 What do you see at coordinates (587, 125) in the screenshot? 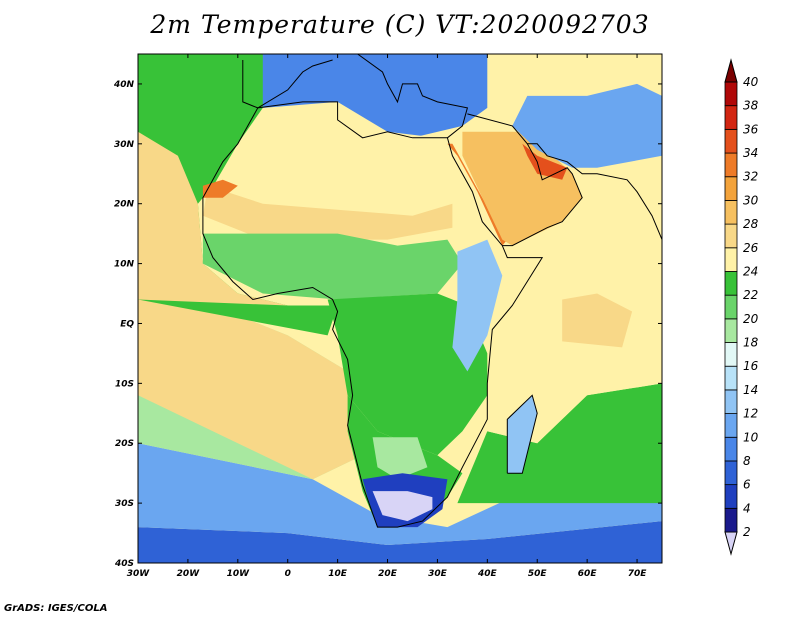
I see `zone-iran` at bounding box center [587, 125].